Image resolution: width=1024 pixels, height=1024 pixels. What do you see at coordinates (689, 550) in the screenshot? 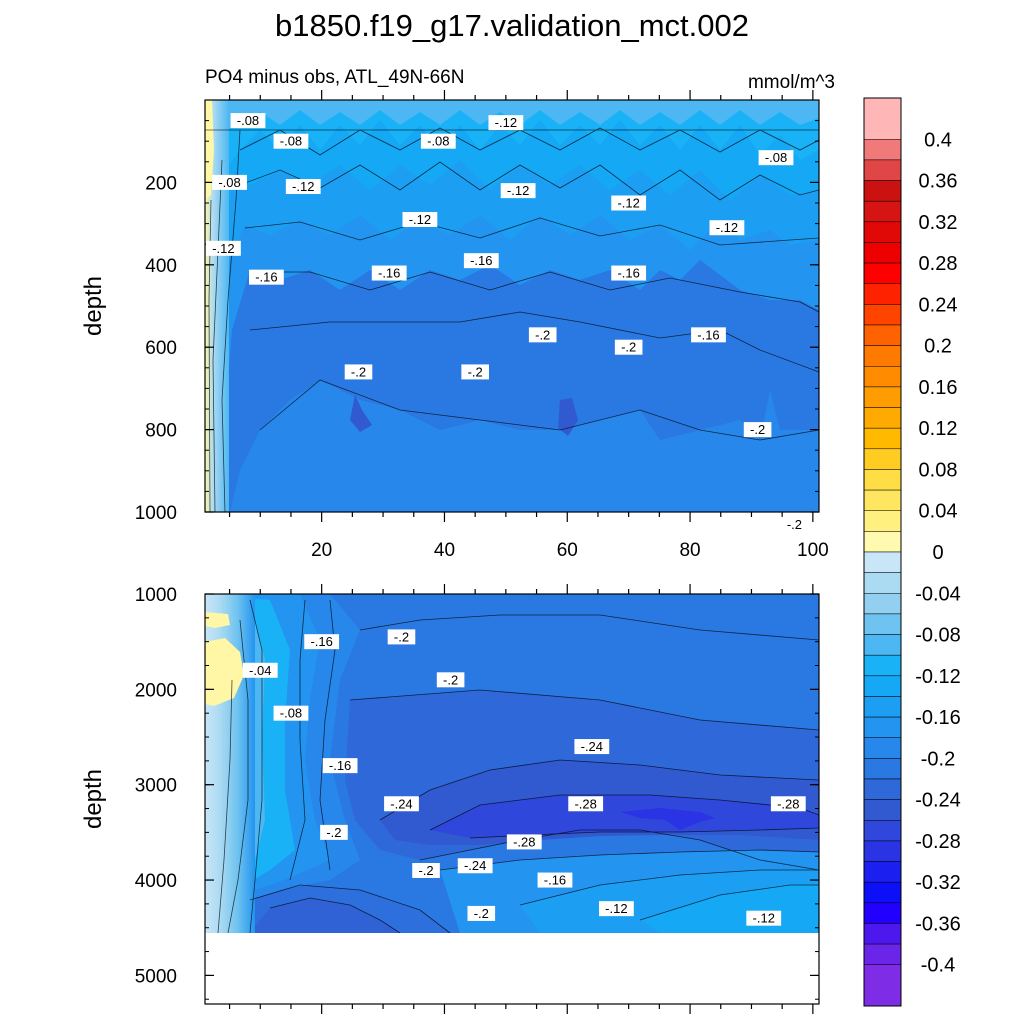
I see `x-tick-label: 80` at bounding box center [689, 550].